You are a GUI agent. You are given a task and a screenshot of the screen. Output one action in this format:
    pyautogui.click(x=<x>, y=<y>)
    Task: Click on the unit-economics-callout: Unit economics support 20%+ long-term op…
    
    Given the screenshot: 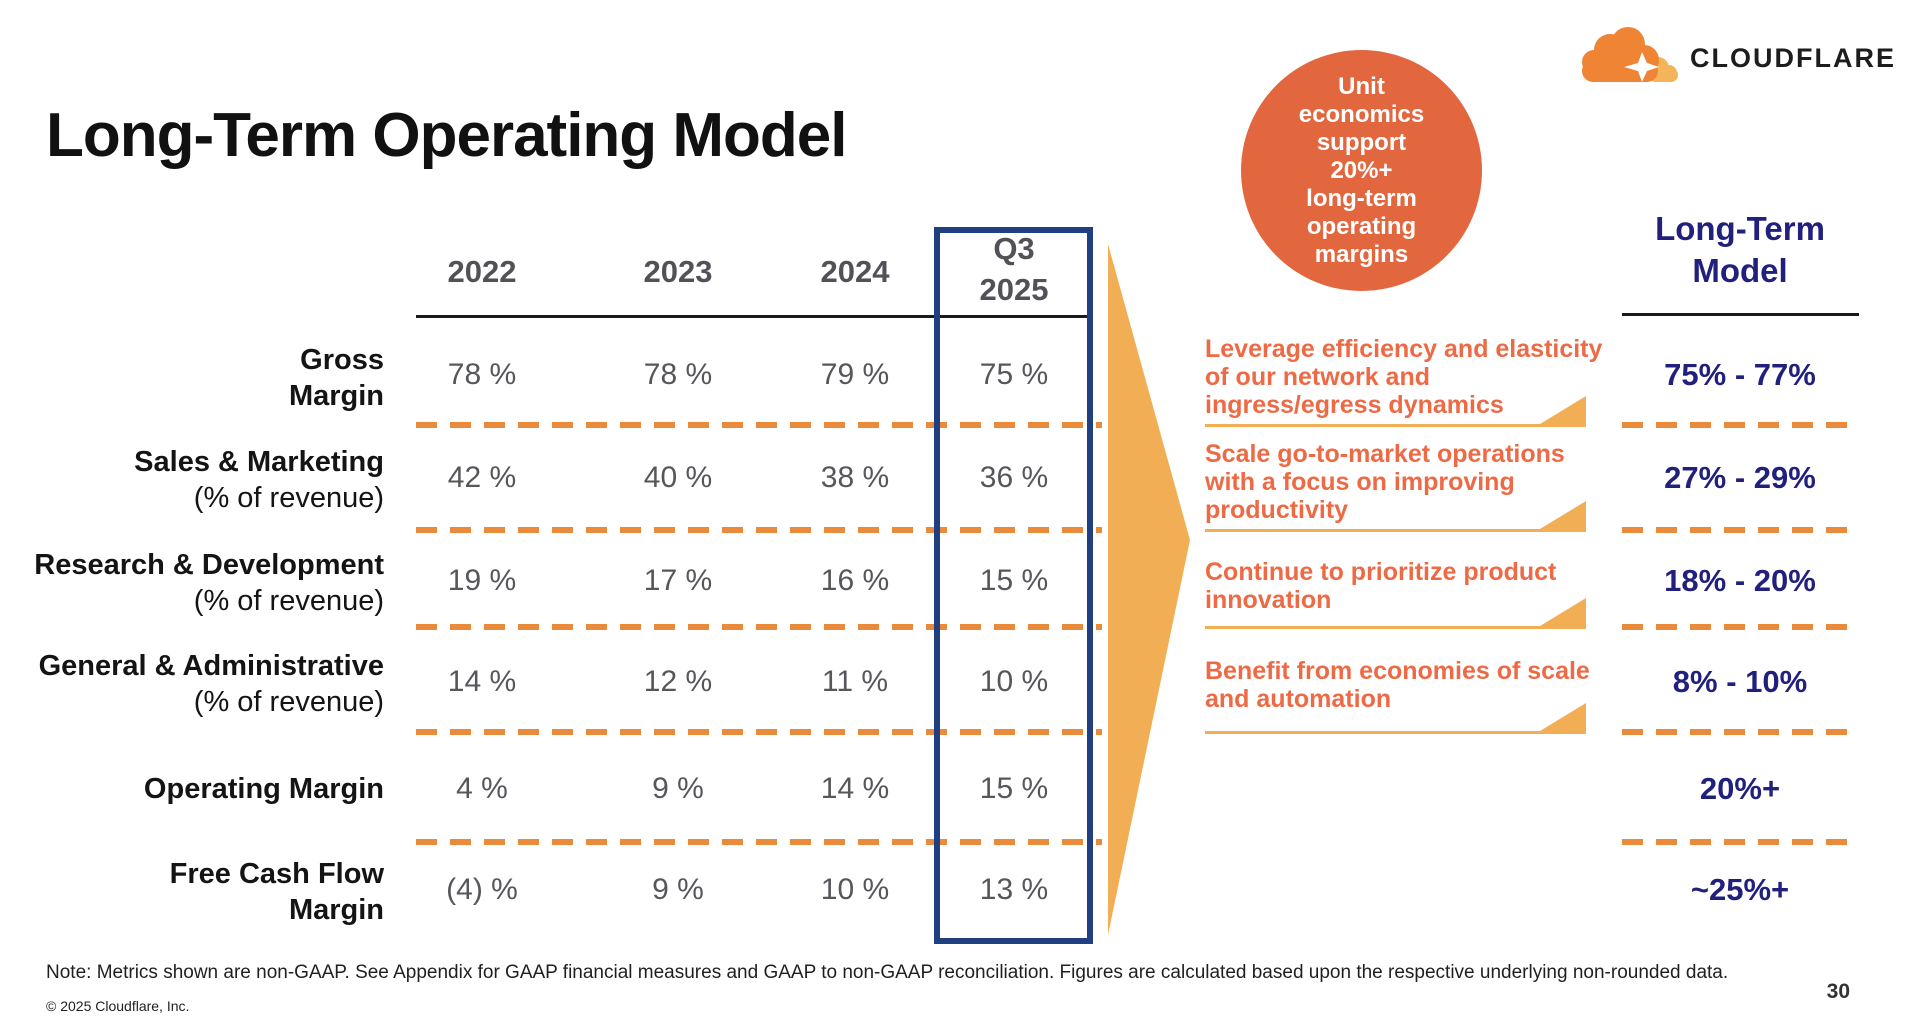 What is the action you would take?
    pyautogui.click(x=1361, y=170)
    